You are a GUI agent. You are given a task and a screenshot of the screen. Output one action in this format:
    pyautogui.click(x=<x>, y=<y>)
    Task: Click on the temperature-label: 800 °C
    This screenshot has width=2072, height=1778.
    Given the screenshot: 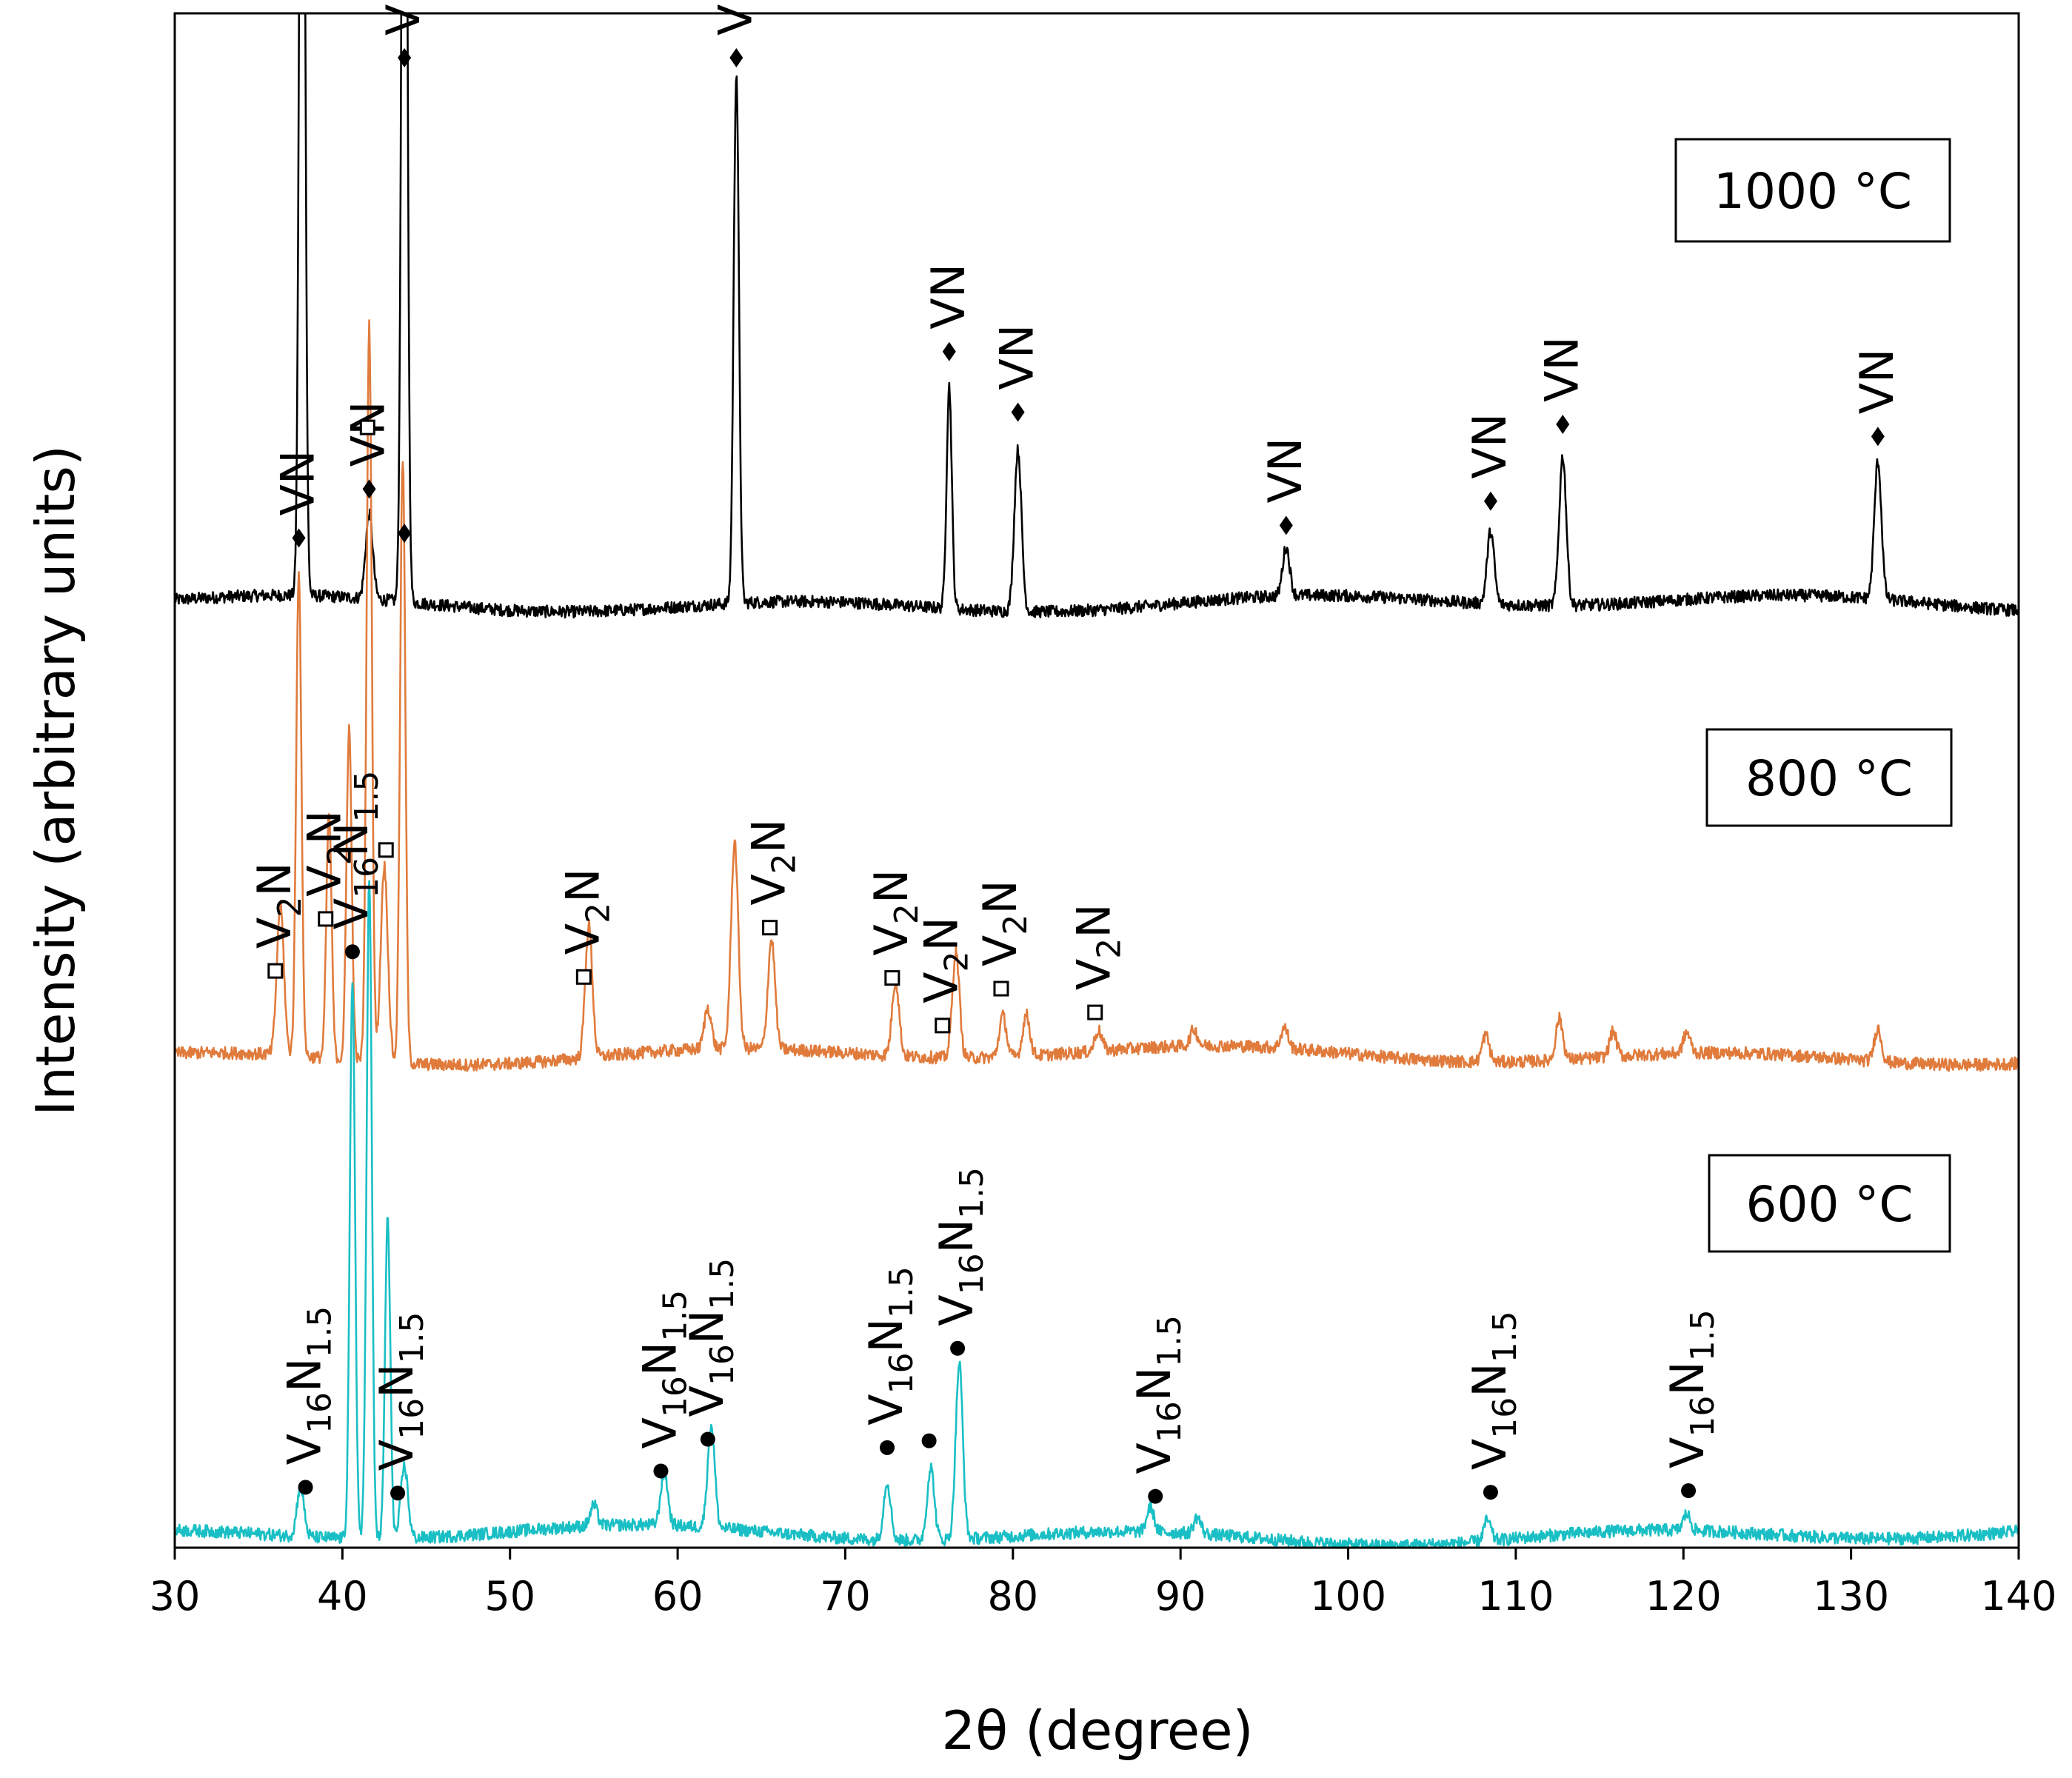 What is the action you would take?
    pyautogui.click(x=1829, y=778)
    